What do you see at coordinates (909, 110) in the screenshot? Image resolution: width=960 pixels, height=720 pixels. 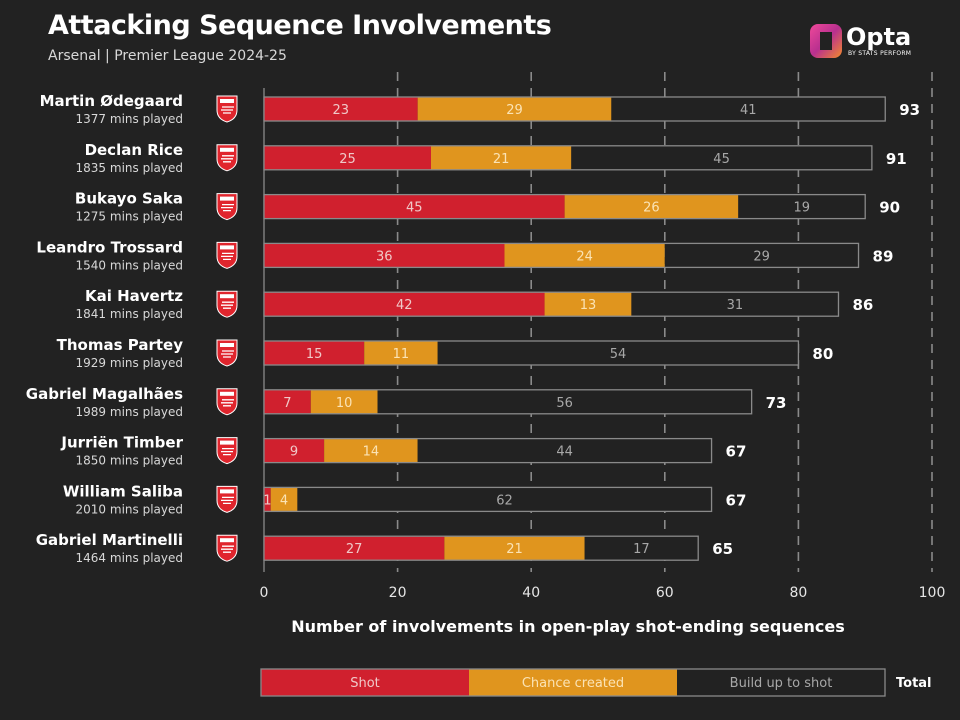 I see `total-value-label: 93` at bounding box center [909, 110].